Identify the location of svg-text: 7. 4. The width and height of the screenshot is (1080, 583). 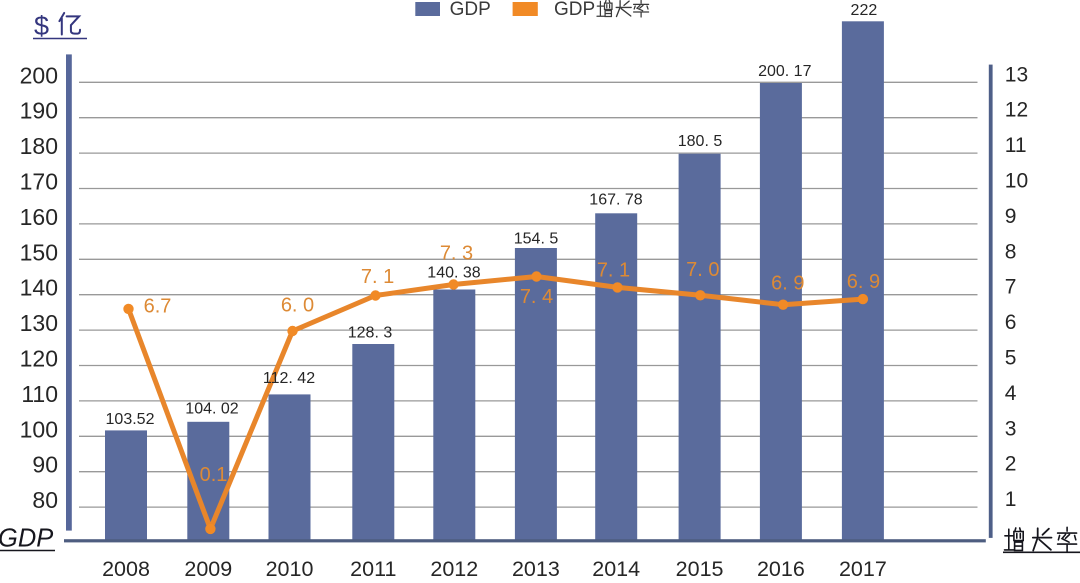
(536, 297).